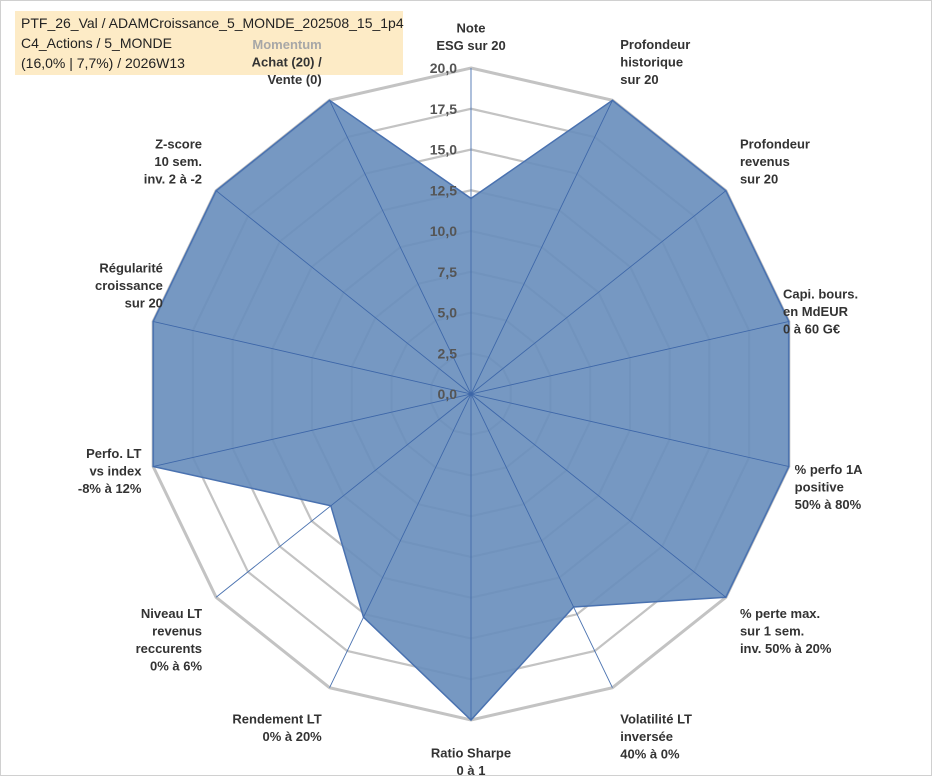  I want to click on axis-label-2-2: sur 20, so click(759, 179).